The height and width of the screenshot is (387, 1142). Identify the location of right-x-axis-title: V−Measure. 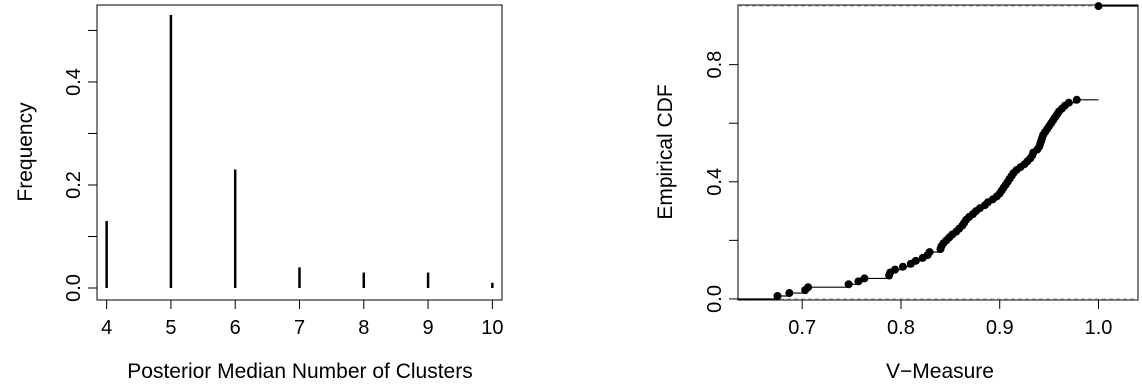
(940, 371).